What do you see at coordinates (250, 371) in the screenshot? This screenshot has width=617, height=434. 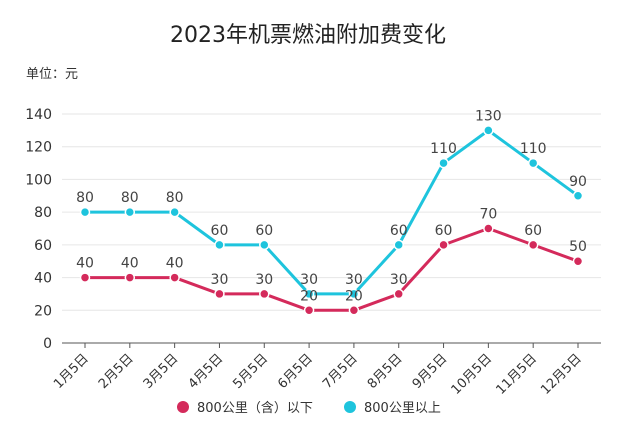 I see `x-tick-label: 5月5日` at bounding box center [250, 371].